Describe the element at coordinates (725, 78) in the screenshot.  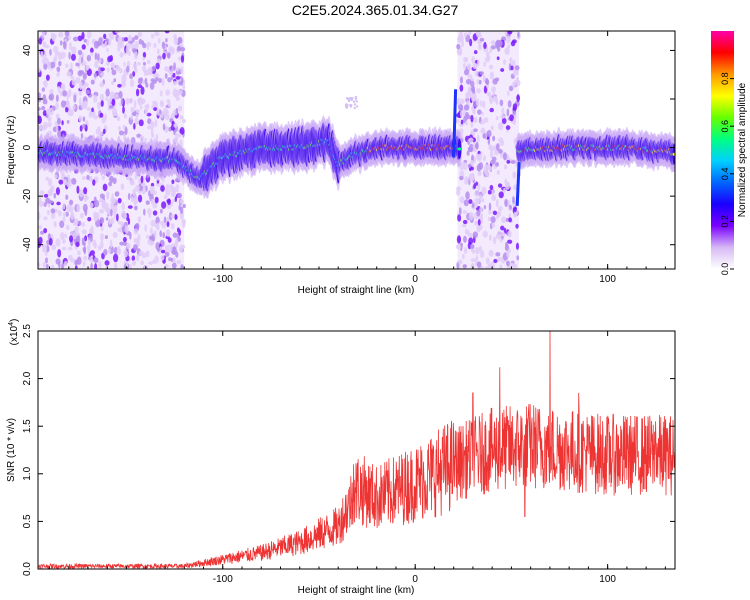
I see `colorbar-tick-label: 0.8` at that location.